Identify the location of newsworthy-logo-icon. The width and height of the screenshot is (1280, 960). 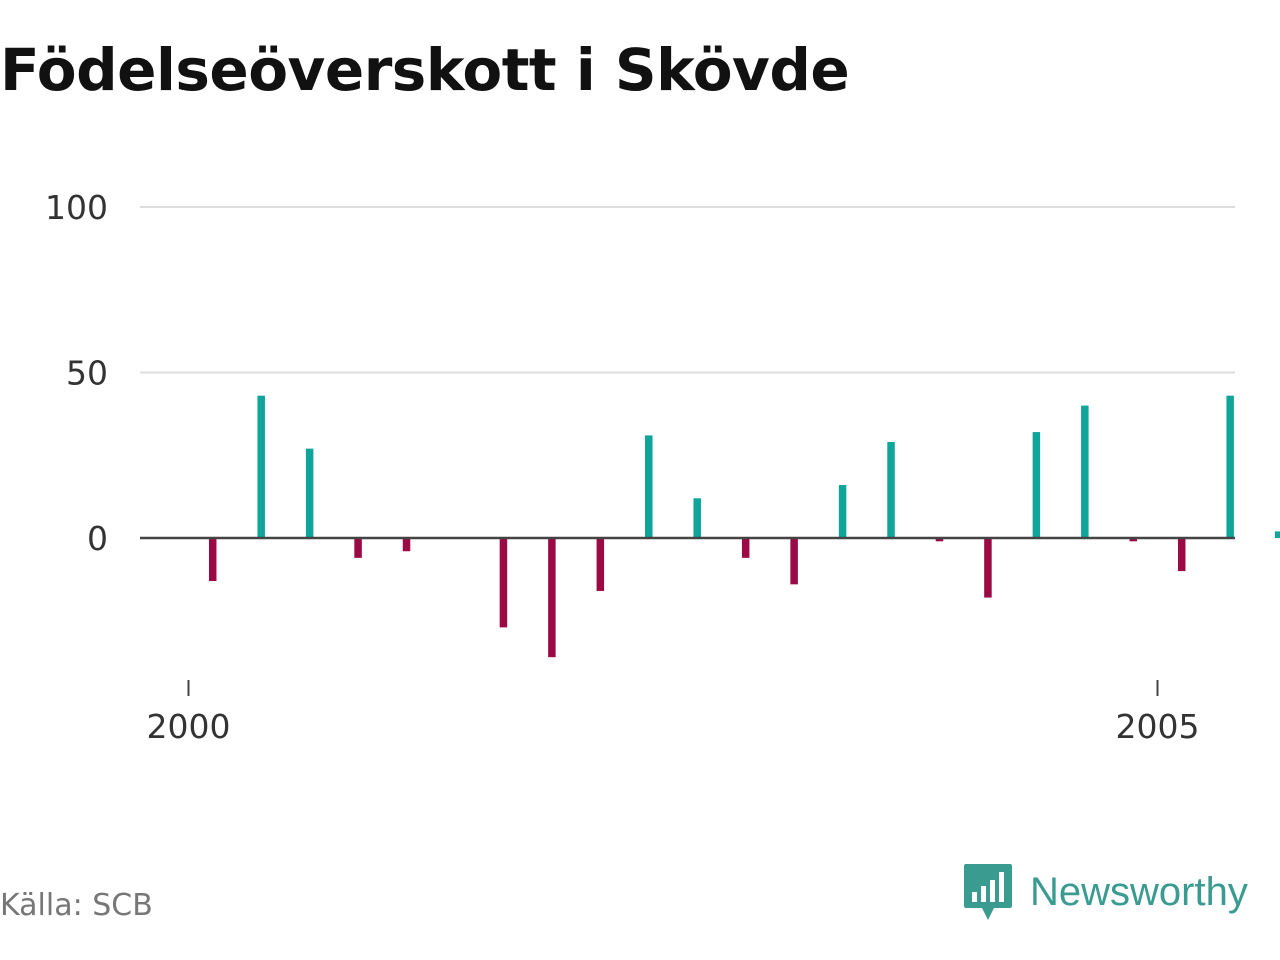
(988, 892).